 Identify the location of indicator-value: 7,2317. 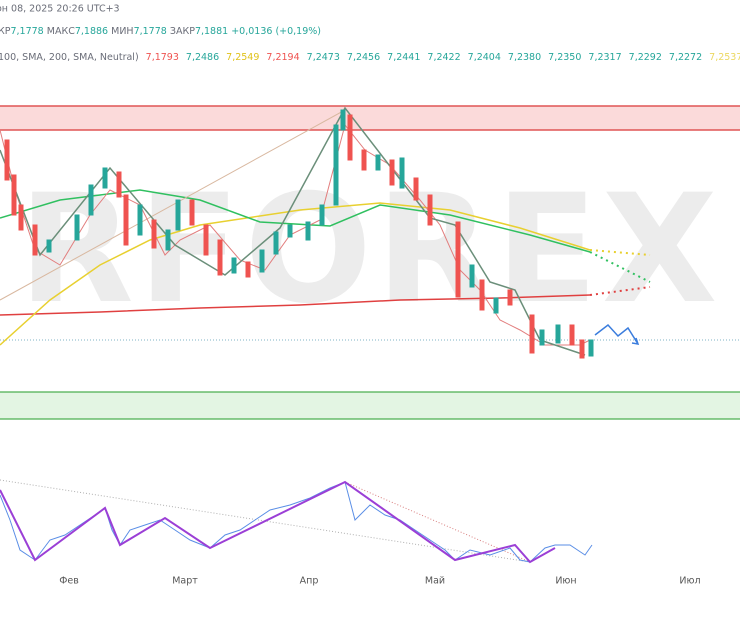
(604, 57).